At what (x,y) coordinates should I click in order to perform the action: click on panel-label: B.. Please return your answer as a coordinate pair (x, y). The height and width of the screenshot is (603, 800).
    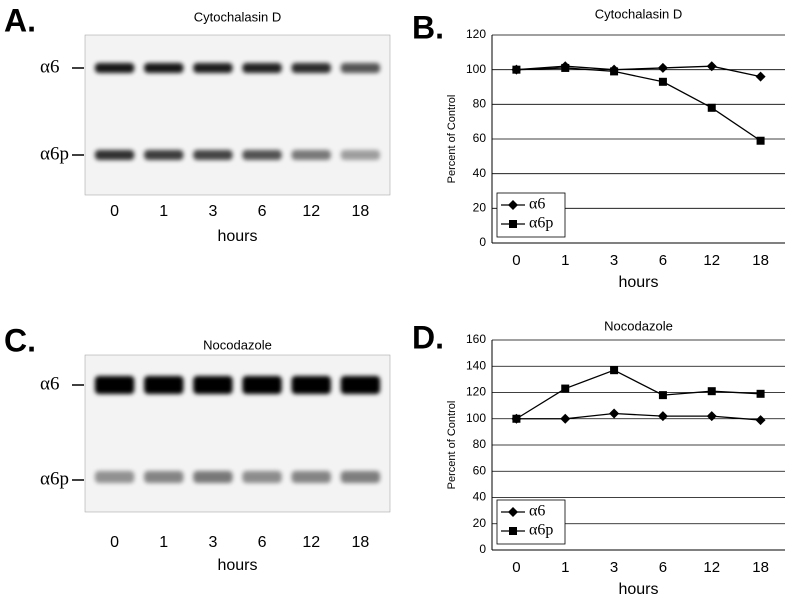
    Looking at the image, I should click on (428, 27).